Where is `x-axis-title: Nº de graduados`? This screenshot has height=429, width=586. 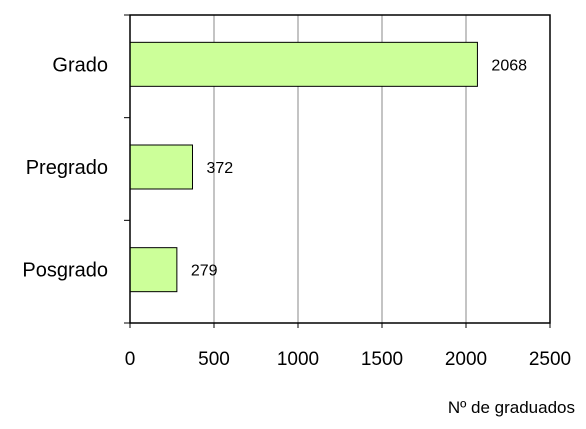 x-axis-title: Nº de graduados is located at coordinates (511, 407).